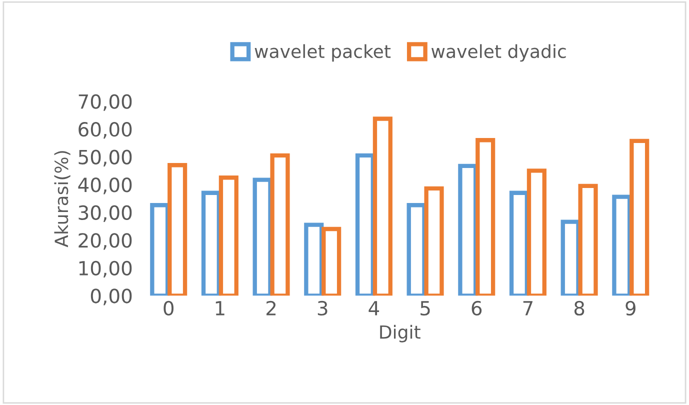  What do you see at coordinates (477, 308) in the screenshot?
I see `x-tick-label: 6` at bounding box center [477, 308].